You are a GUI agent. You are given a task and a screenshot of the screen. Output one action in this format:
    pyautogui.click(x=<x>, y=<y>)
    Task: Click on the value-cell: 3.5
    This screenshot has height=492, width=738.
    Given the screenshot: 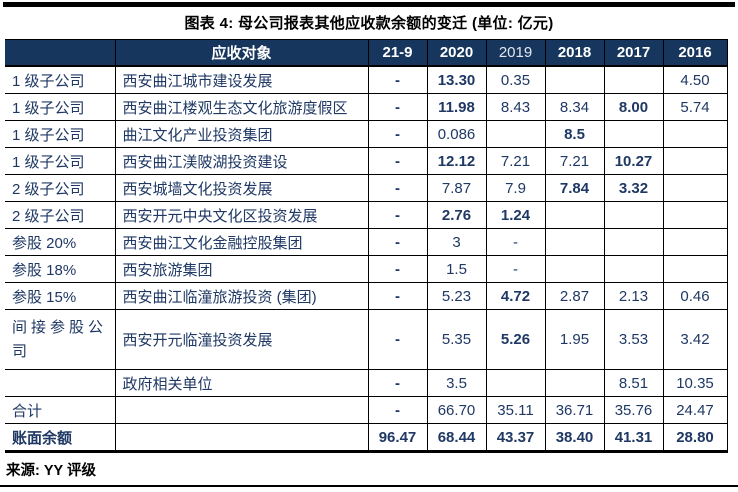 What is the action you would take?
    pyautogui.click(x=456, y=383)
    